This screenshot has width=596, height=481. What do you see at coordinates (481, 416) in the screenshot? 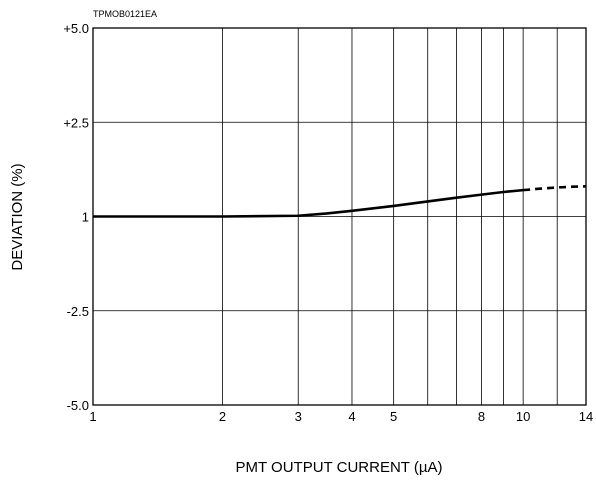
I see `x-tick-label: 8` at bounding box center [481, 416].